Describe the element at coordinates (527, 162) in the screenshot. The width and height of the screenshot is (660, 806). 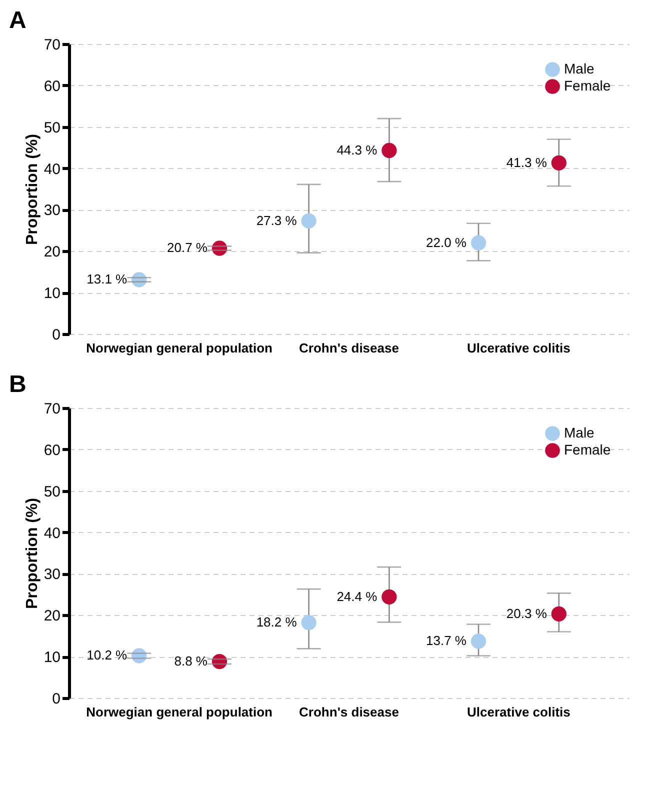
I see `data-label: 41.3 %` at that location.